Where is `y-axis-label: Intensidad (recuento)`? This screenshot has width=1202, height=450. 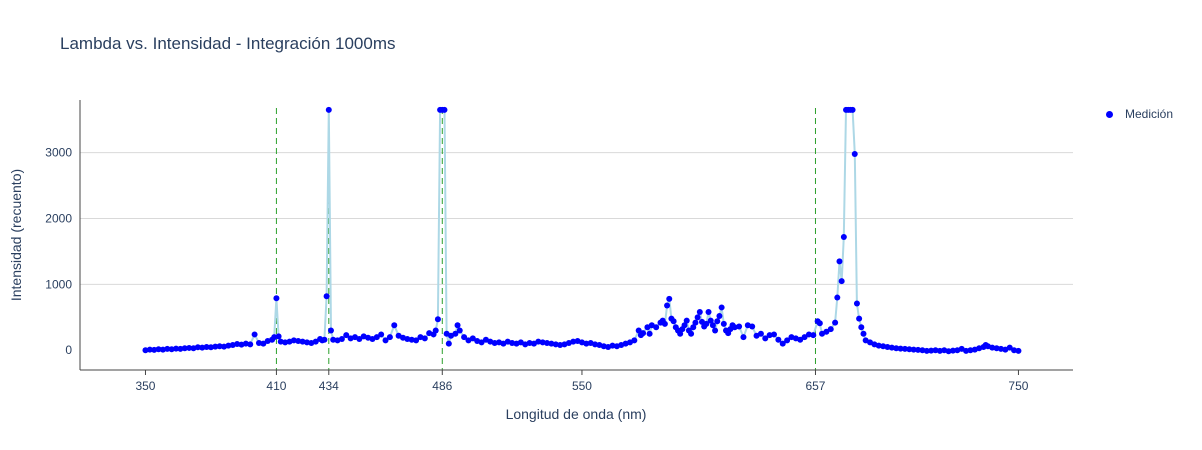
y-axis-label: Intensidad (recuento) is located at coordinates (16, 235).